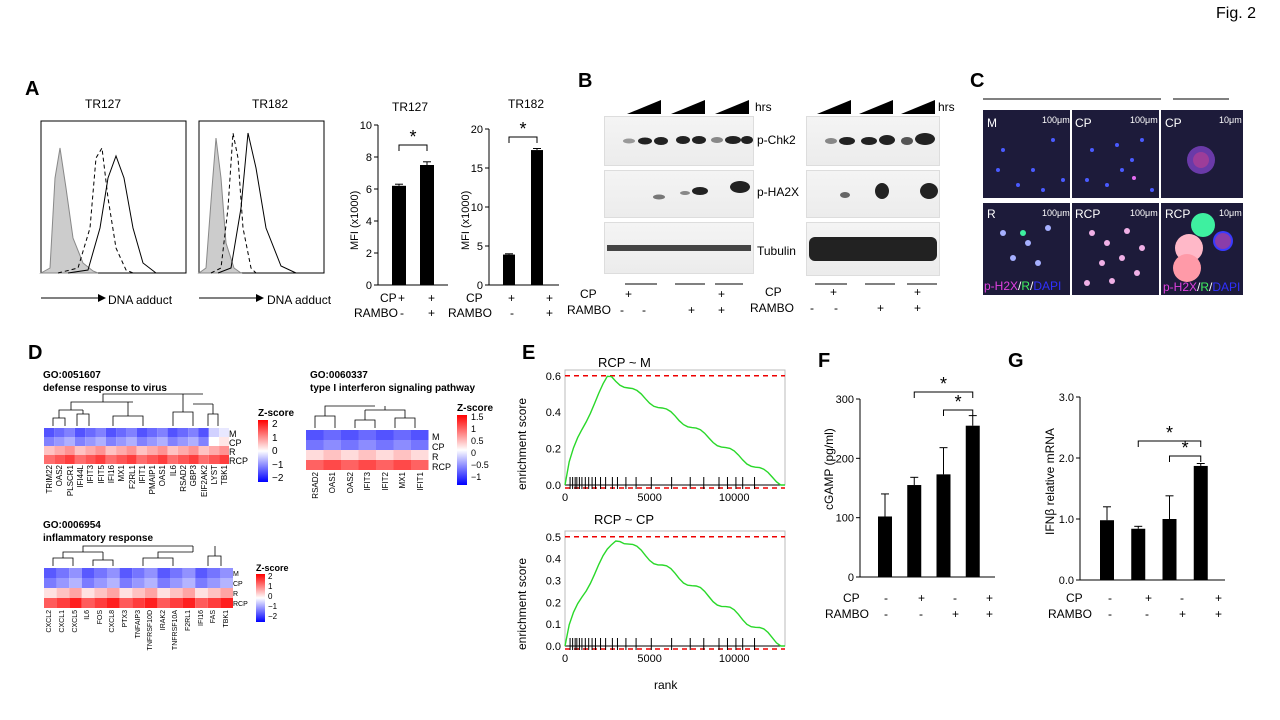  Describe the element at coordinates (1144, 213) in the screenshot. I see `scale-100-d: 100μm` at that location.